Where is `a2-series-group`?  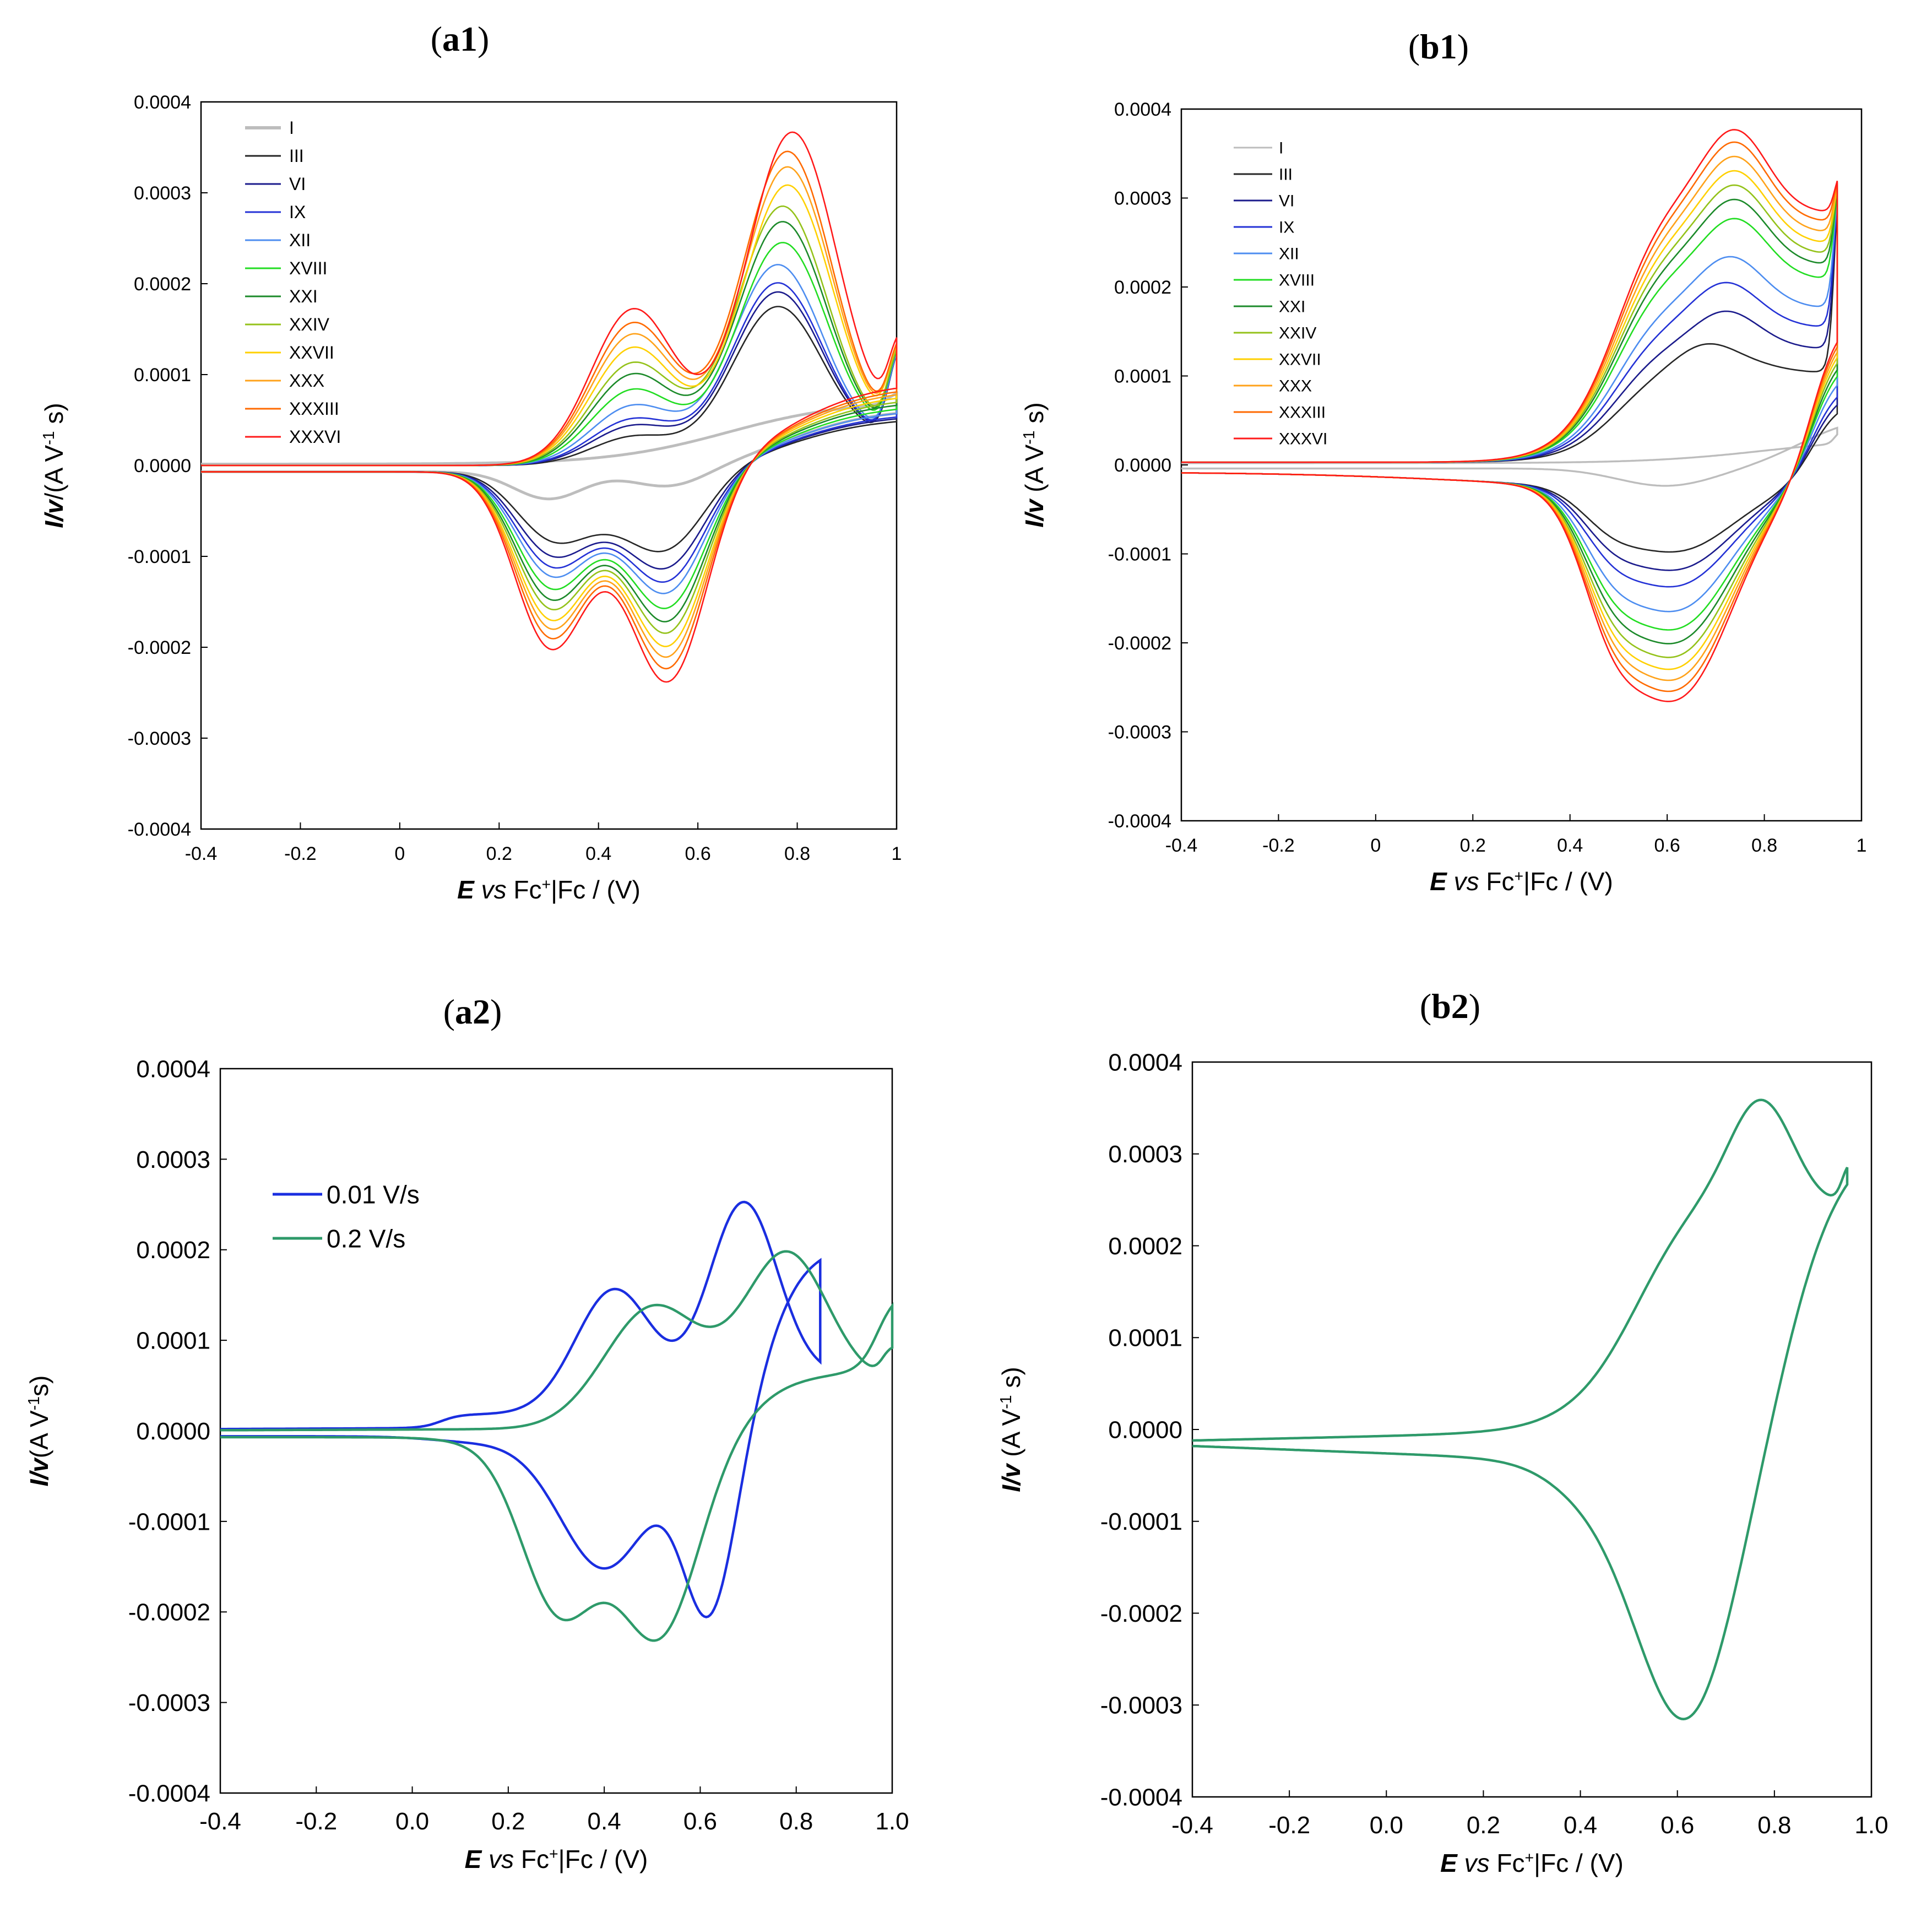
a2-series-group is located at coordinates (557, 1421).